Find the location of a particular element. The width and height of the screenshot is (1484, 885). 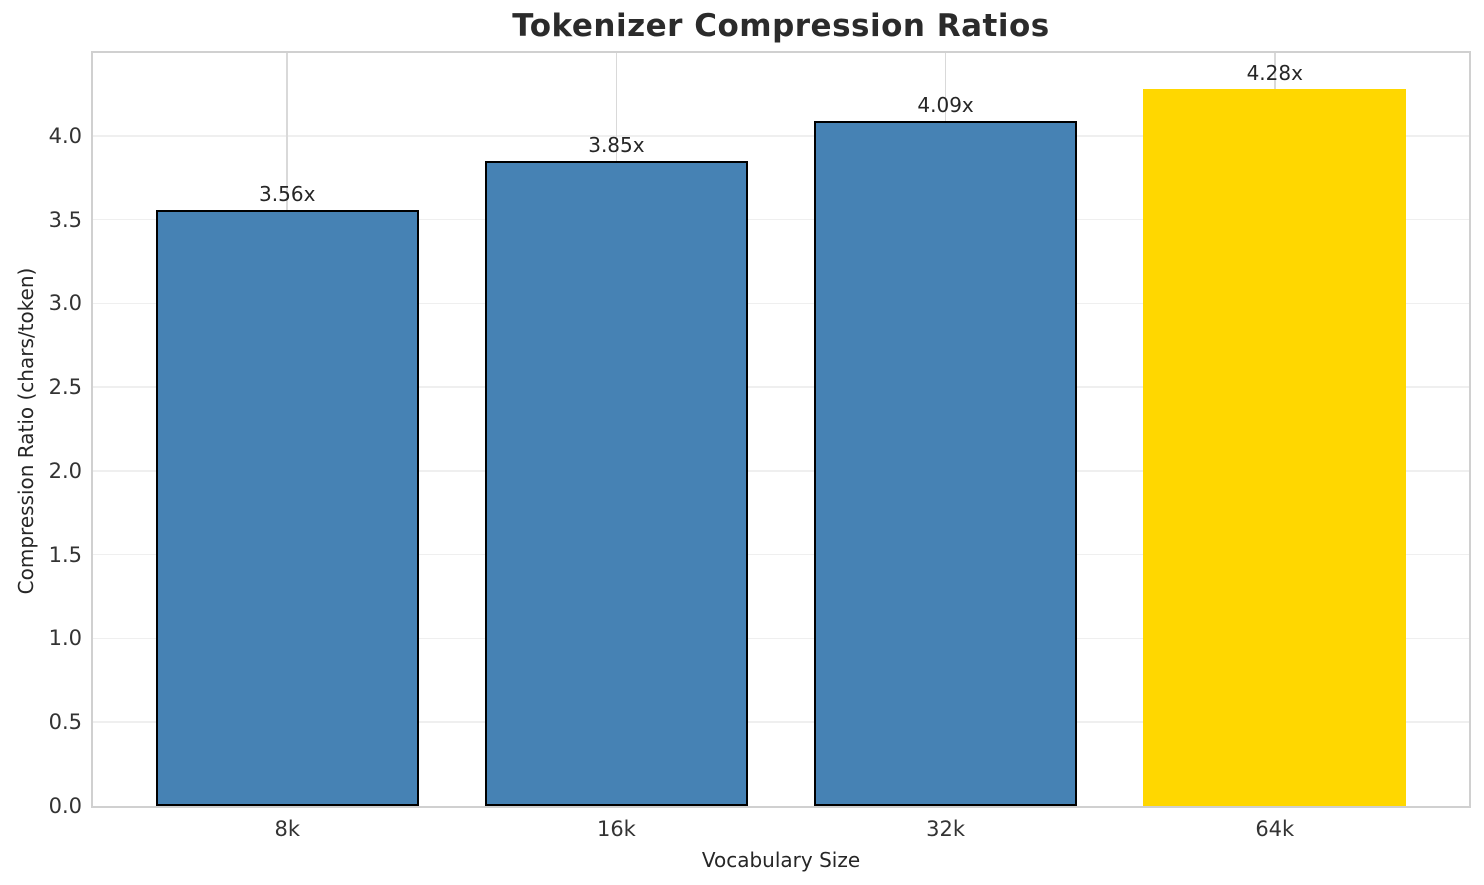

x-axis-label: Vocabulary Size is located at coordinates (781, 860).